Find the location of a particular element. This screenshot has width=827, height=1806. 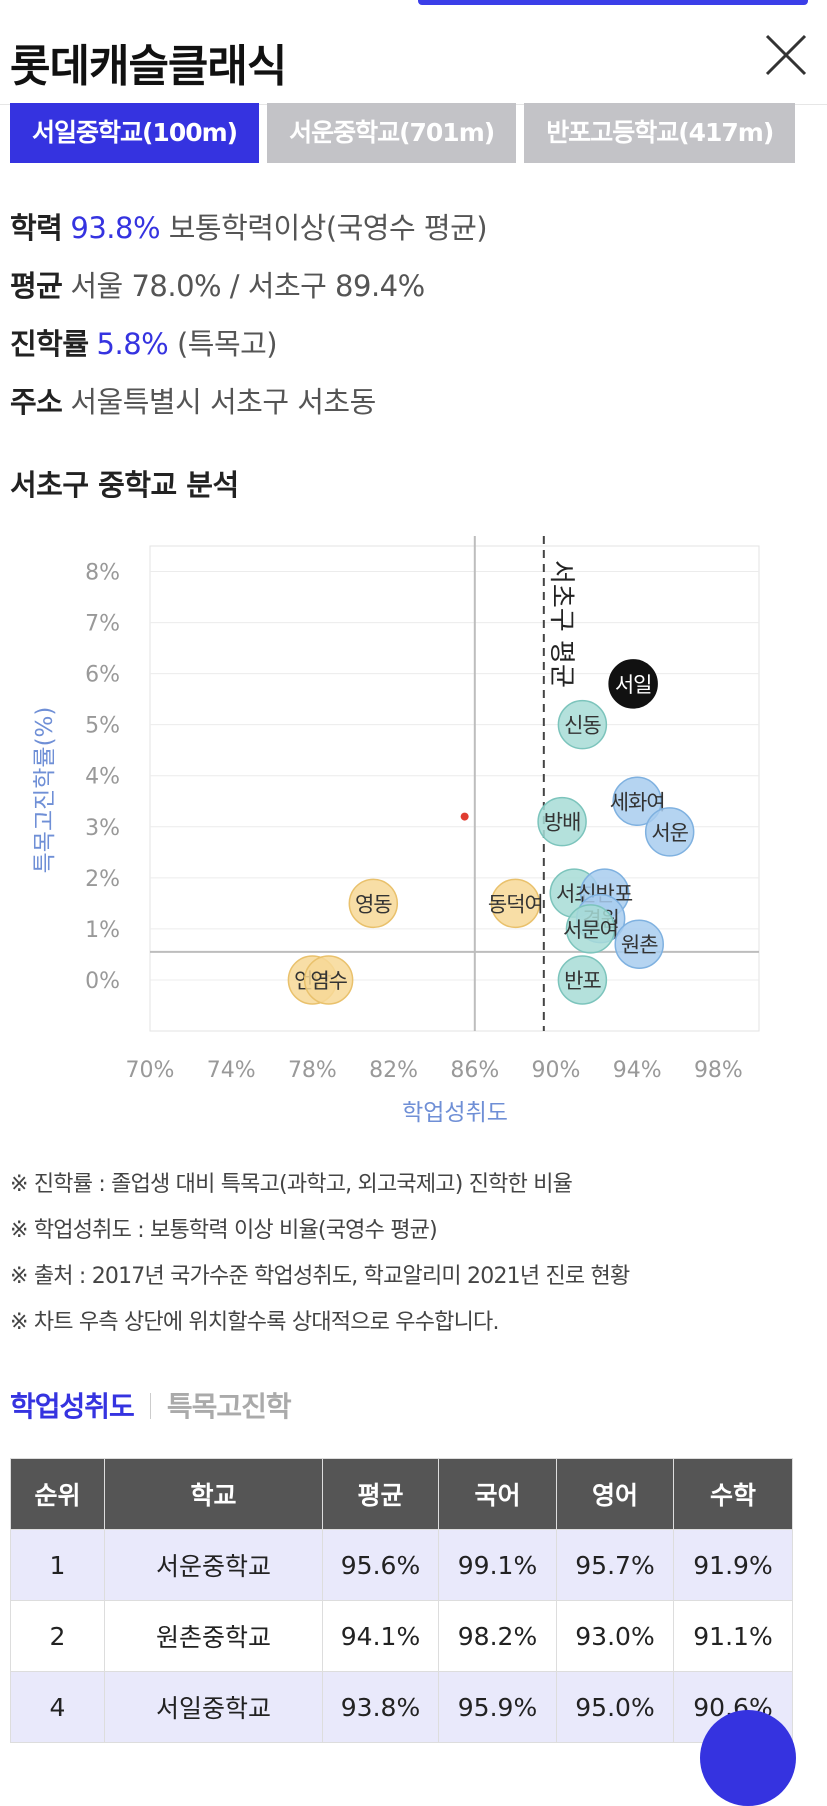

floating-action-button is located at coordinates (748, 1758).